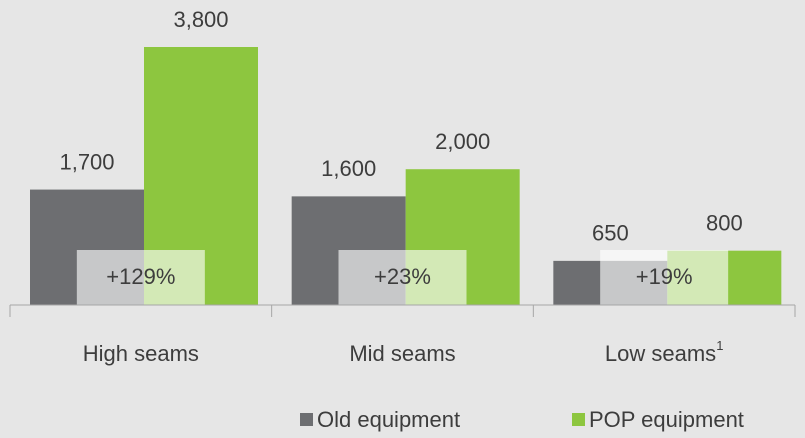 Image resolution: width=805 pixels, height=438 pixels. What do you see at coordinates (200, 19) in the screenshot?
I see `value-label: 3,800` at bounding box center [200, 19].